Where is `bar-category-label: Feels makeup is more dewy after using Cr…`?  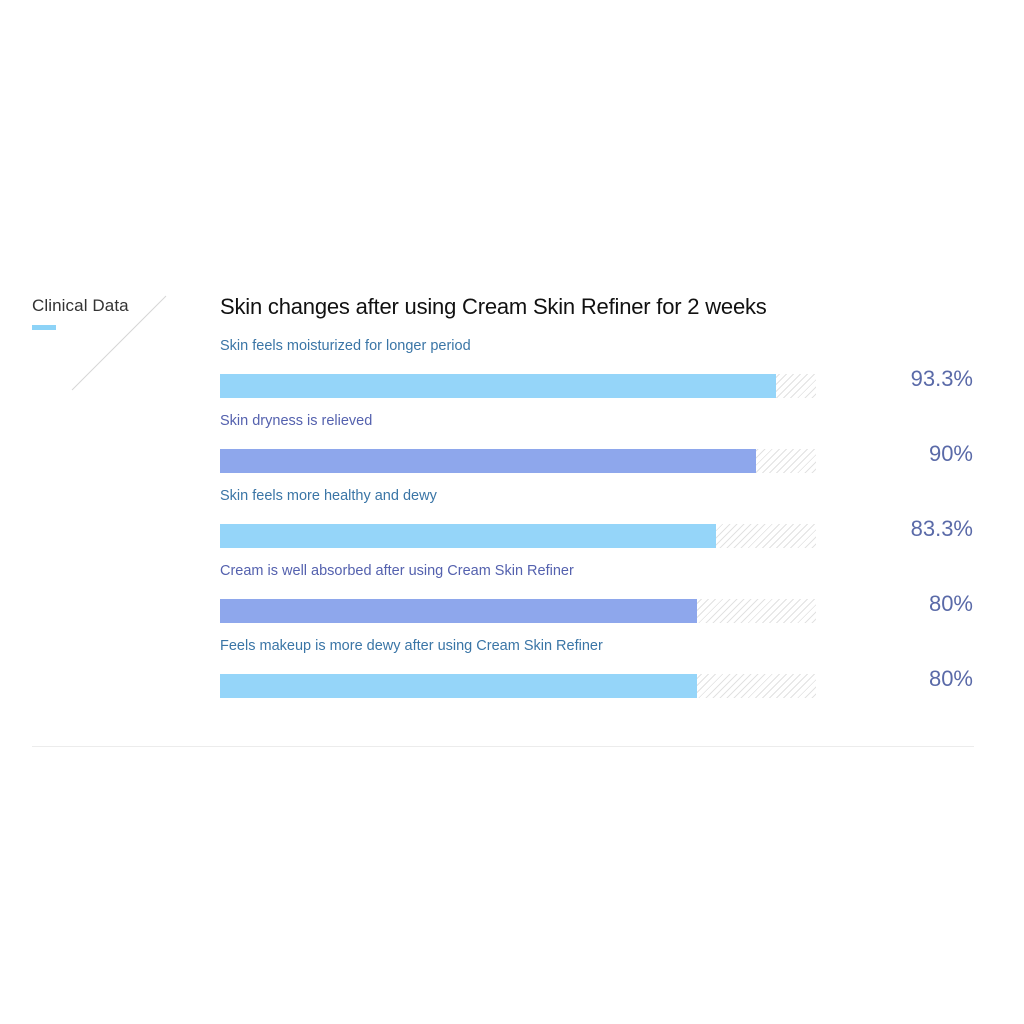 bar-category-label: Feels makeup is more dewy after using Cr… is located at coordinates (411, 646).